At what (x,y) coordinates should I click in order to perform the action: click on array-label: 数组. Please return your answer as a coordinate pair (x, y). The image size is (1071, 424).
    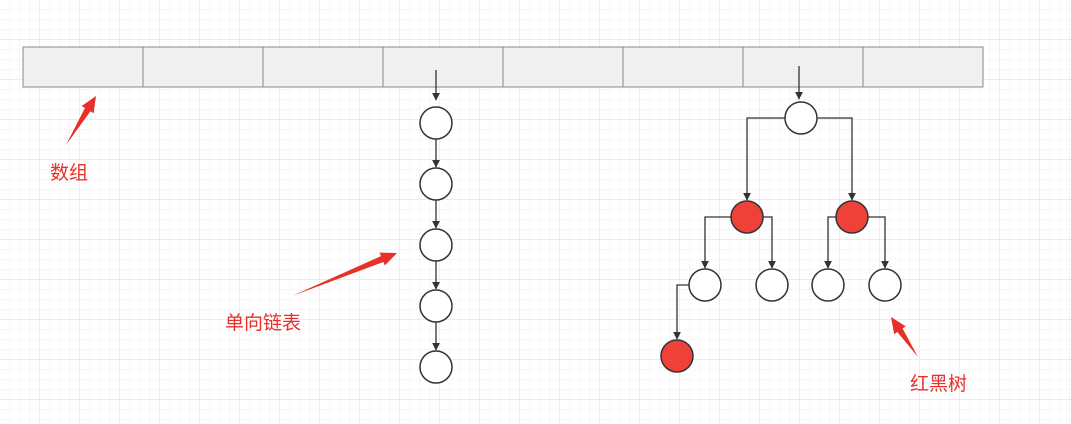
    Looking at the image, I should click on (69, 173).